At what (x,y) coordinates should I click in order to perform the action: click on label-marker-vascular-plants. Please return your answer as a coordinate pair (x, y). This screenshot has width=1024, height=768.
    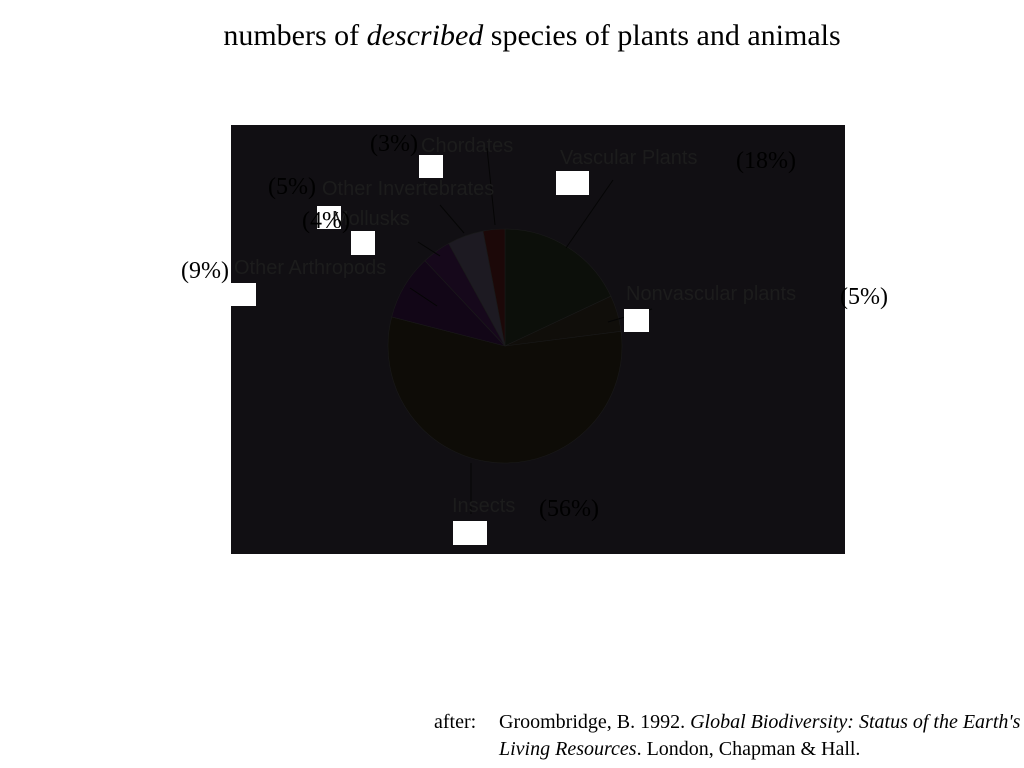
    Looking at the image, I should click on (572, 183).